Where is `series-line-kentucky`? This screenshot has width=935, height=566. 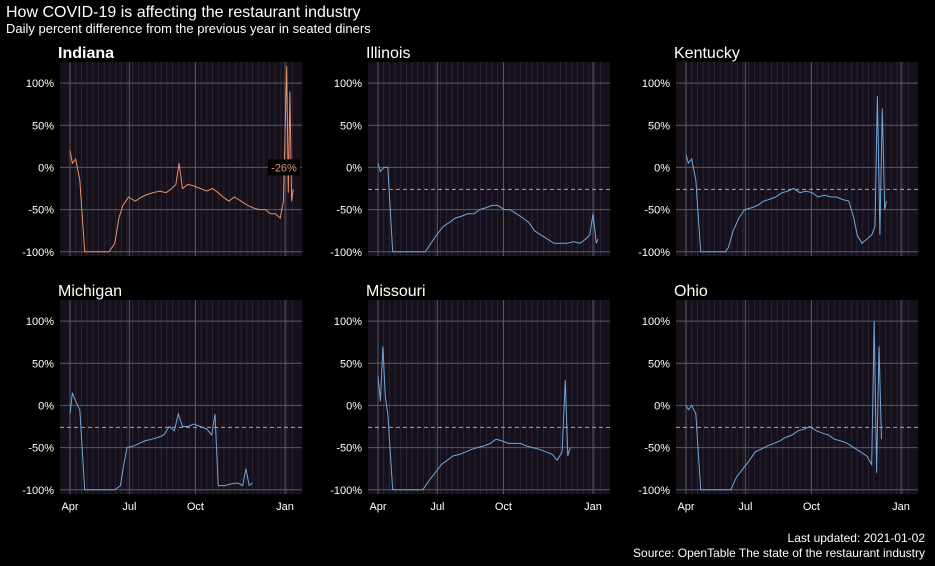
series-line-kentucky is located at coordinates (786, 174).